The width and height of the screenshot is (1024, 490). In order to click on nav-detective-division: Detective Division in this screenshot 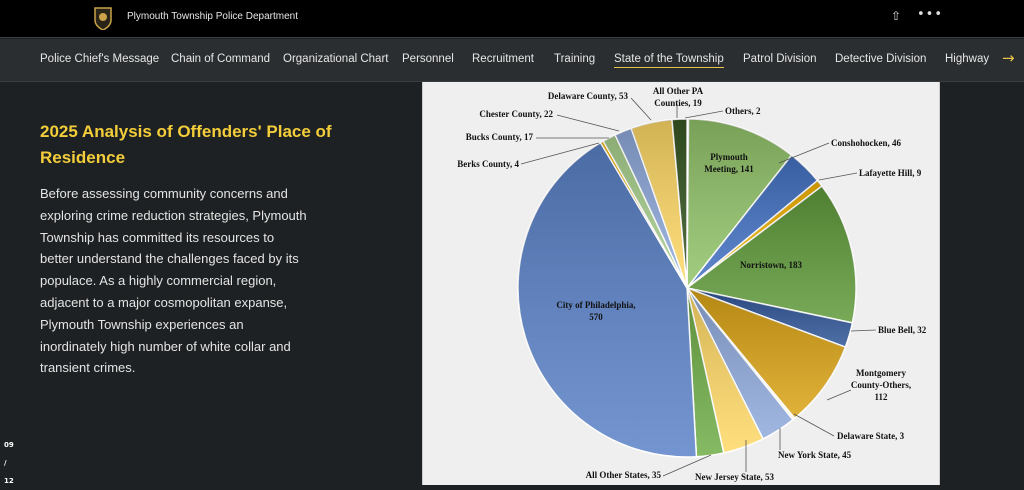, I will do `click(881, 59)`.